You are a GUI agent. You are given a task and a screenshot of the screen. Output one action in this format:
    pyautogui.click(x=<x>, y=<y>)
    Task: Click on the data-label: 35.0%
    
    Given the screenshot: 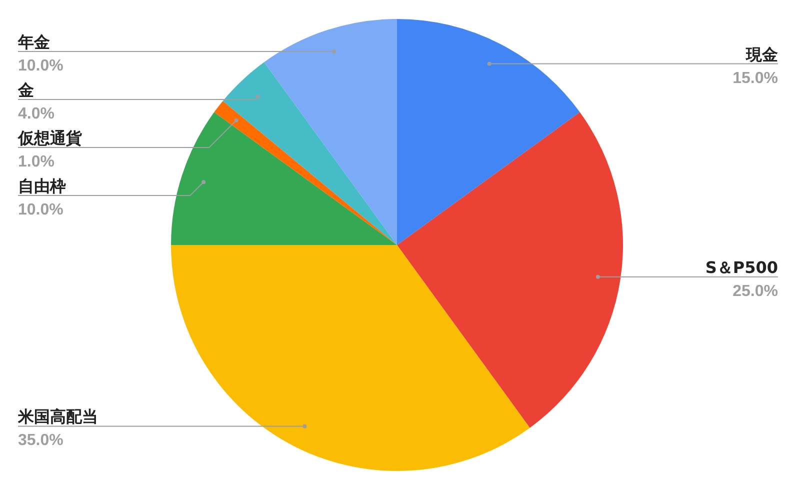 What is the action you would take?
    pyautogui.click(x=41, y=441)
    